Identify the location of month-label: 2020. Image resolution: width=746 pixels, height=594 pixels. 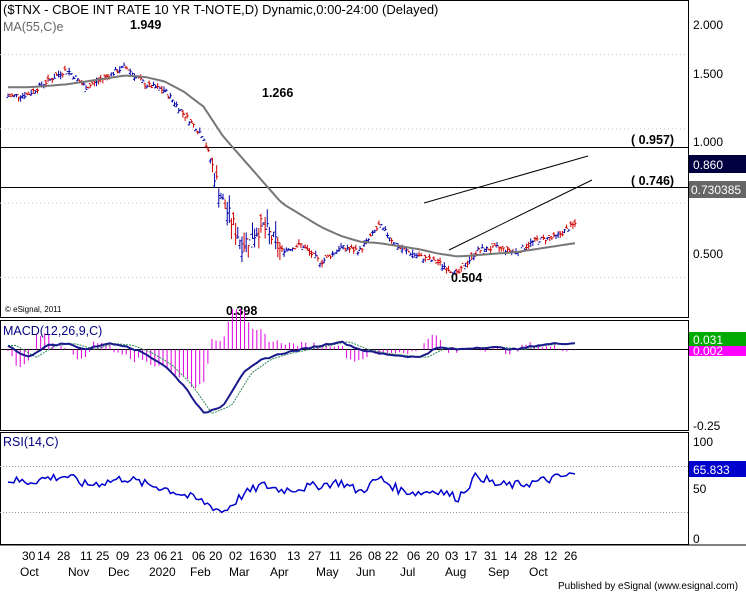
(162, 572).